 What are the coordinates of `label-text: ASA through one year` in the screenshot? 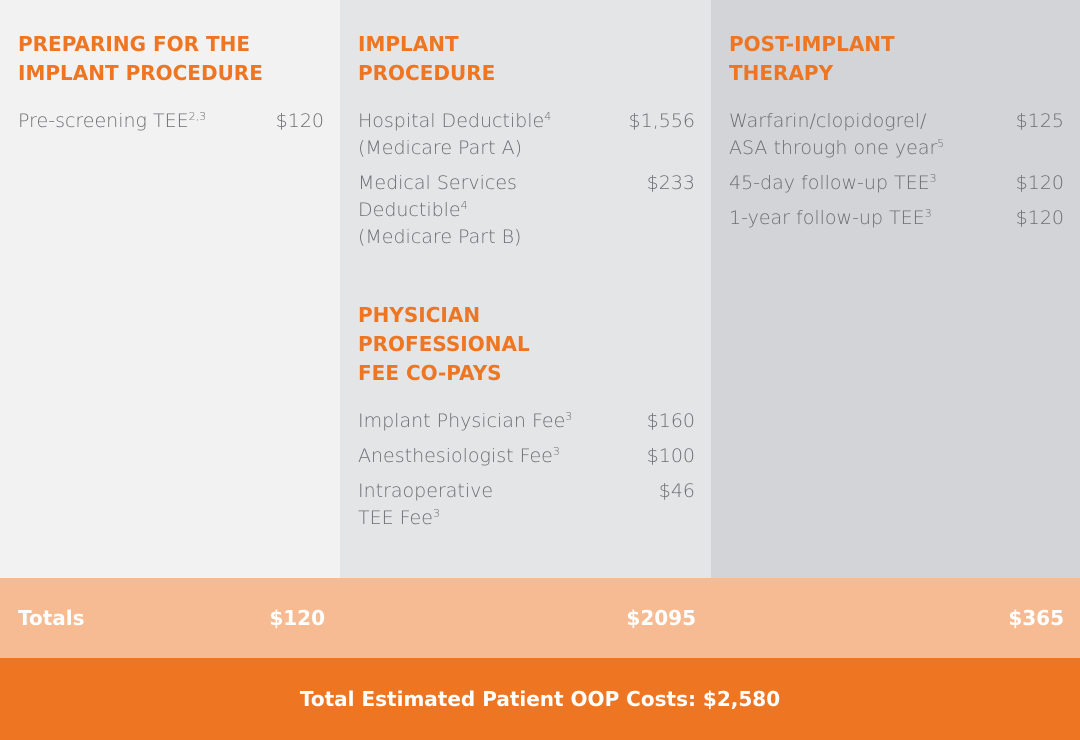 It's located at (833, 148).